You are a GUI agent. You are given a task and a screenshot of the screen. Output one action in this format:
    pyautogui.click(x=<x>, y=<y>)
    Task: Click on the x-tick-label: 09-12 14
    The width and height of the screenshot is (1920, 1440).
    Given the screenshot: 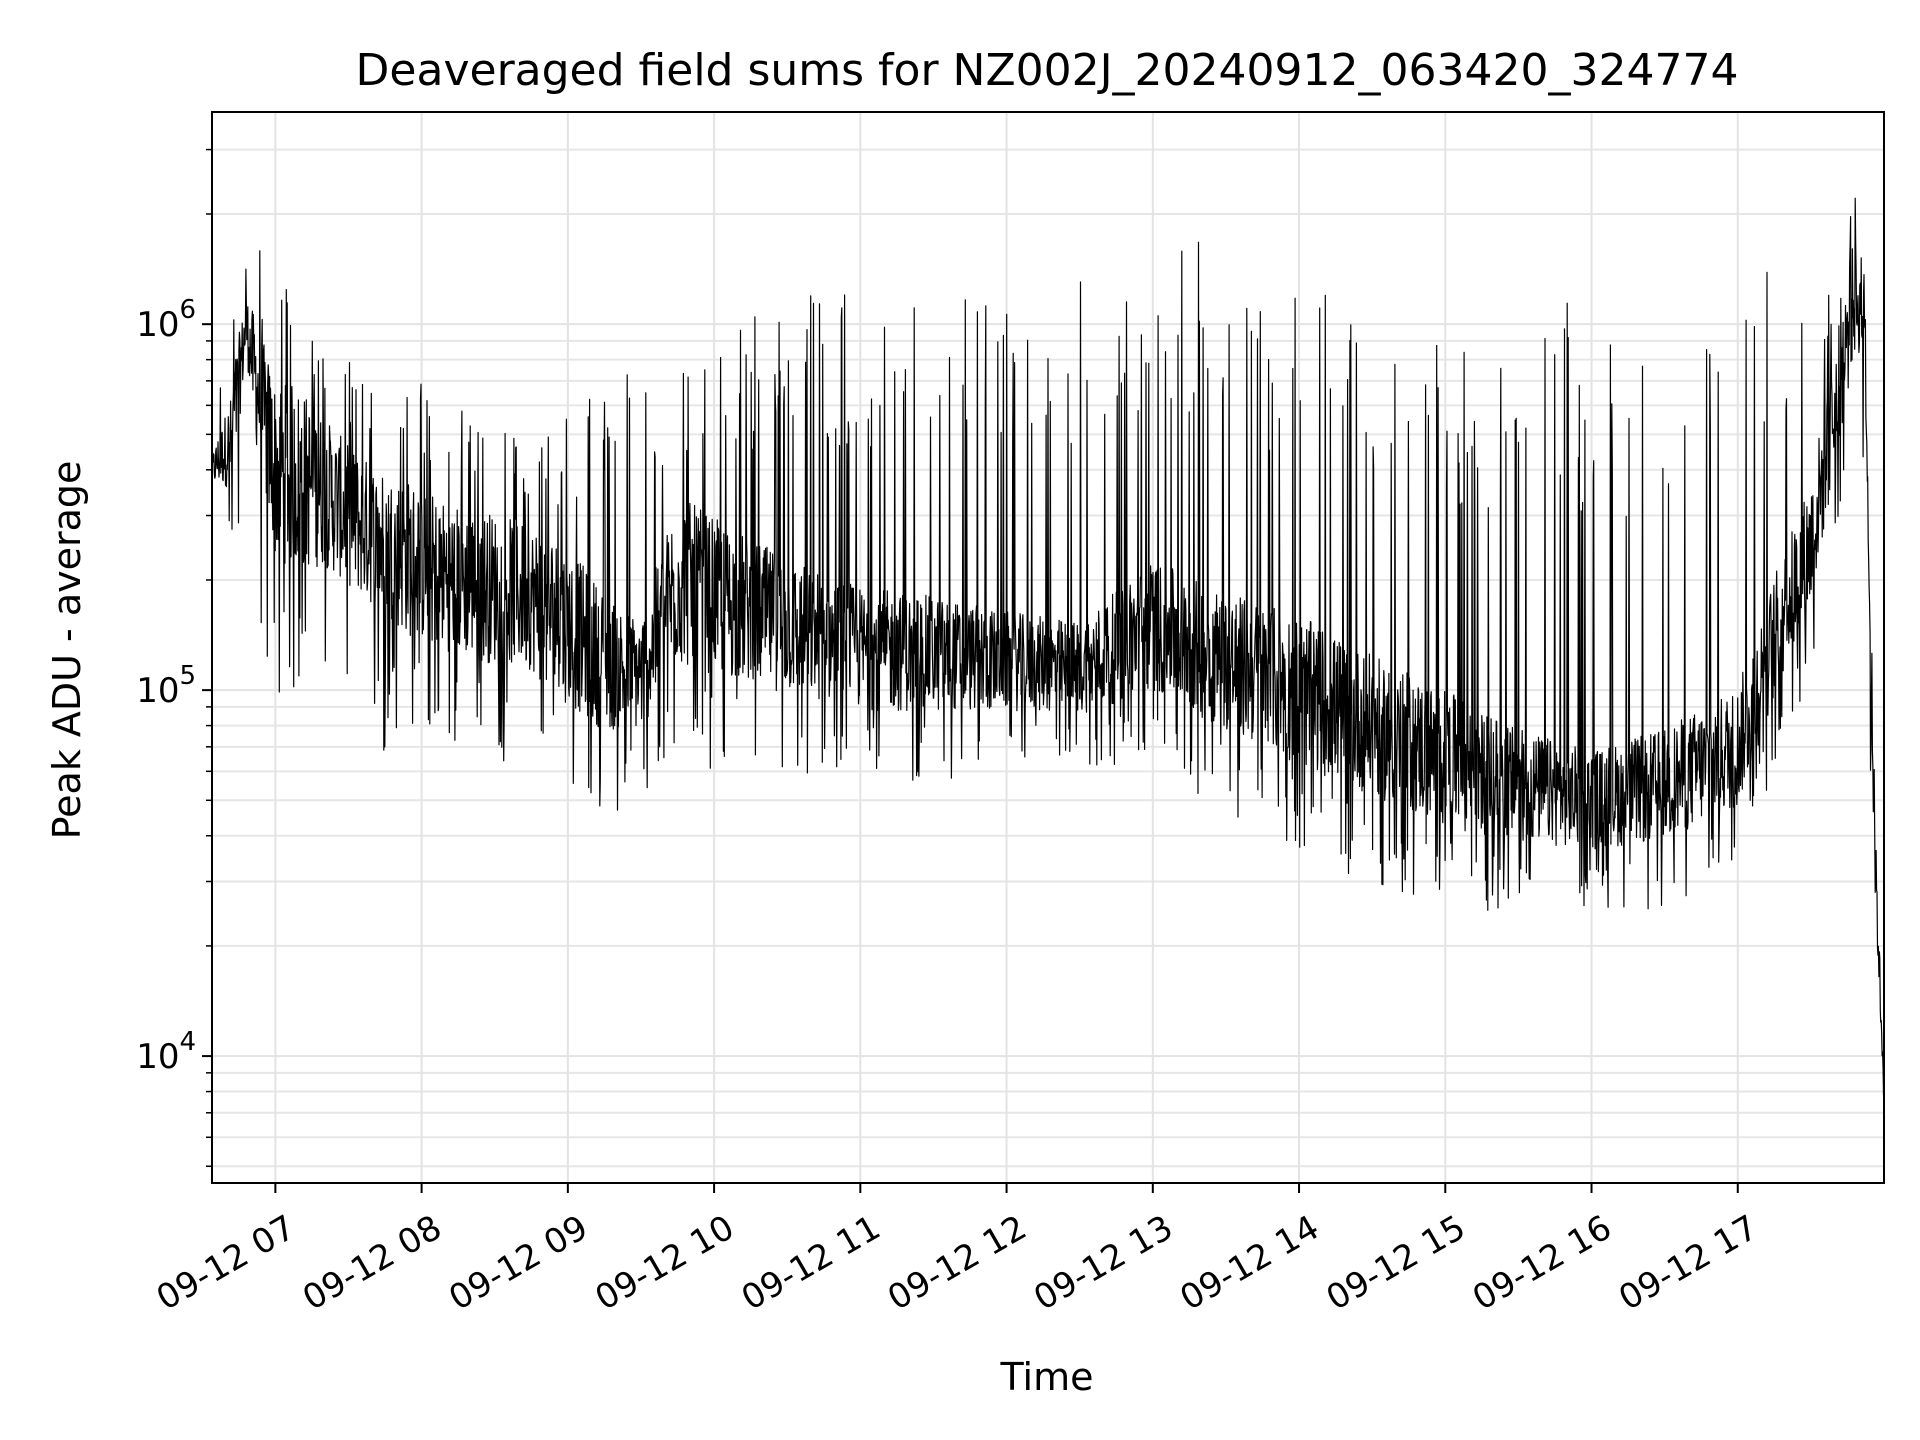 What is the action you would take?
    pyautogui.click(x=1250, y=1263)
    